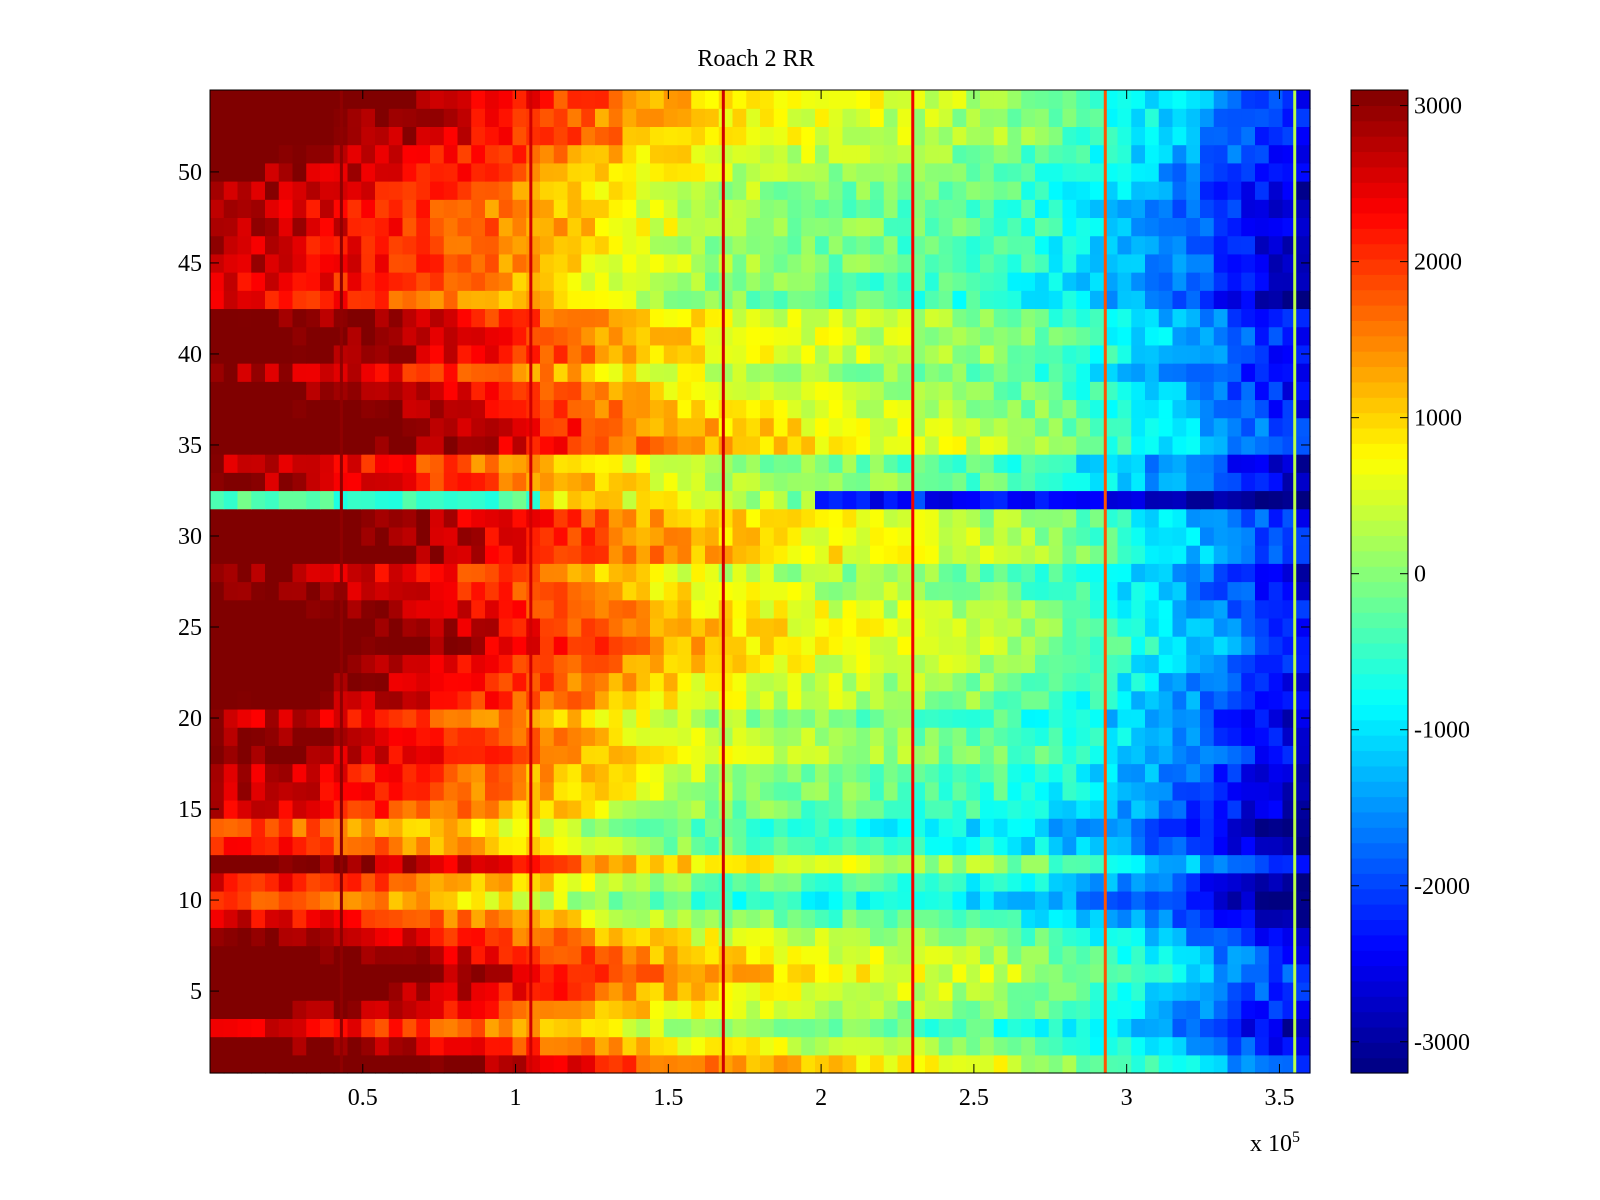 The image size is (1600, 1200). I want to click on vertical-stripe, so click(1295, 581).